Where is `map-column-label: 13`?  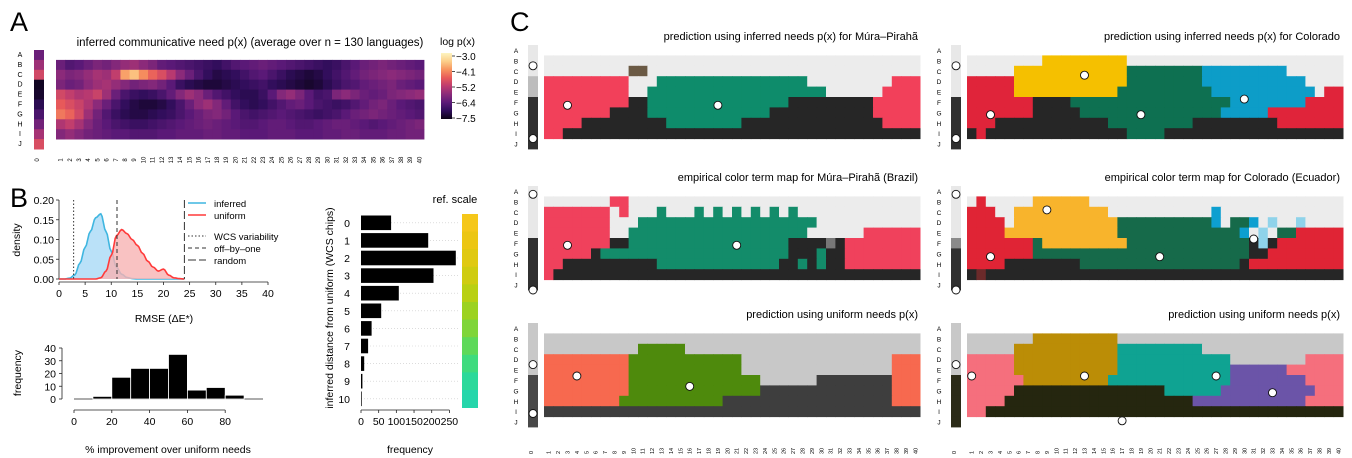
map-column-label: 13 is located at coordinates (663, 451).